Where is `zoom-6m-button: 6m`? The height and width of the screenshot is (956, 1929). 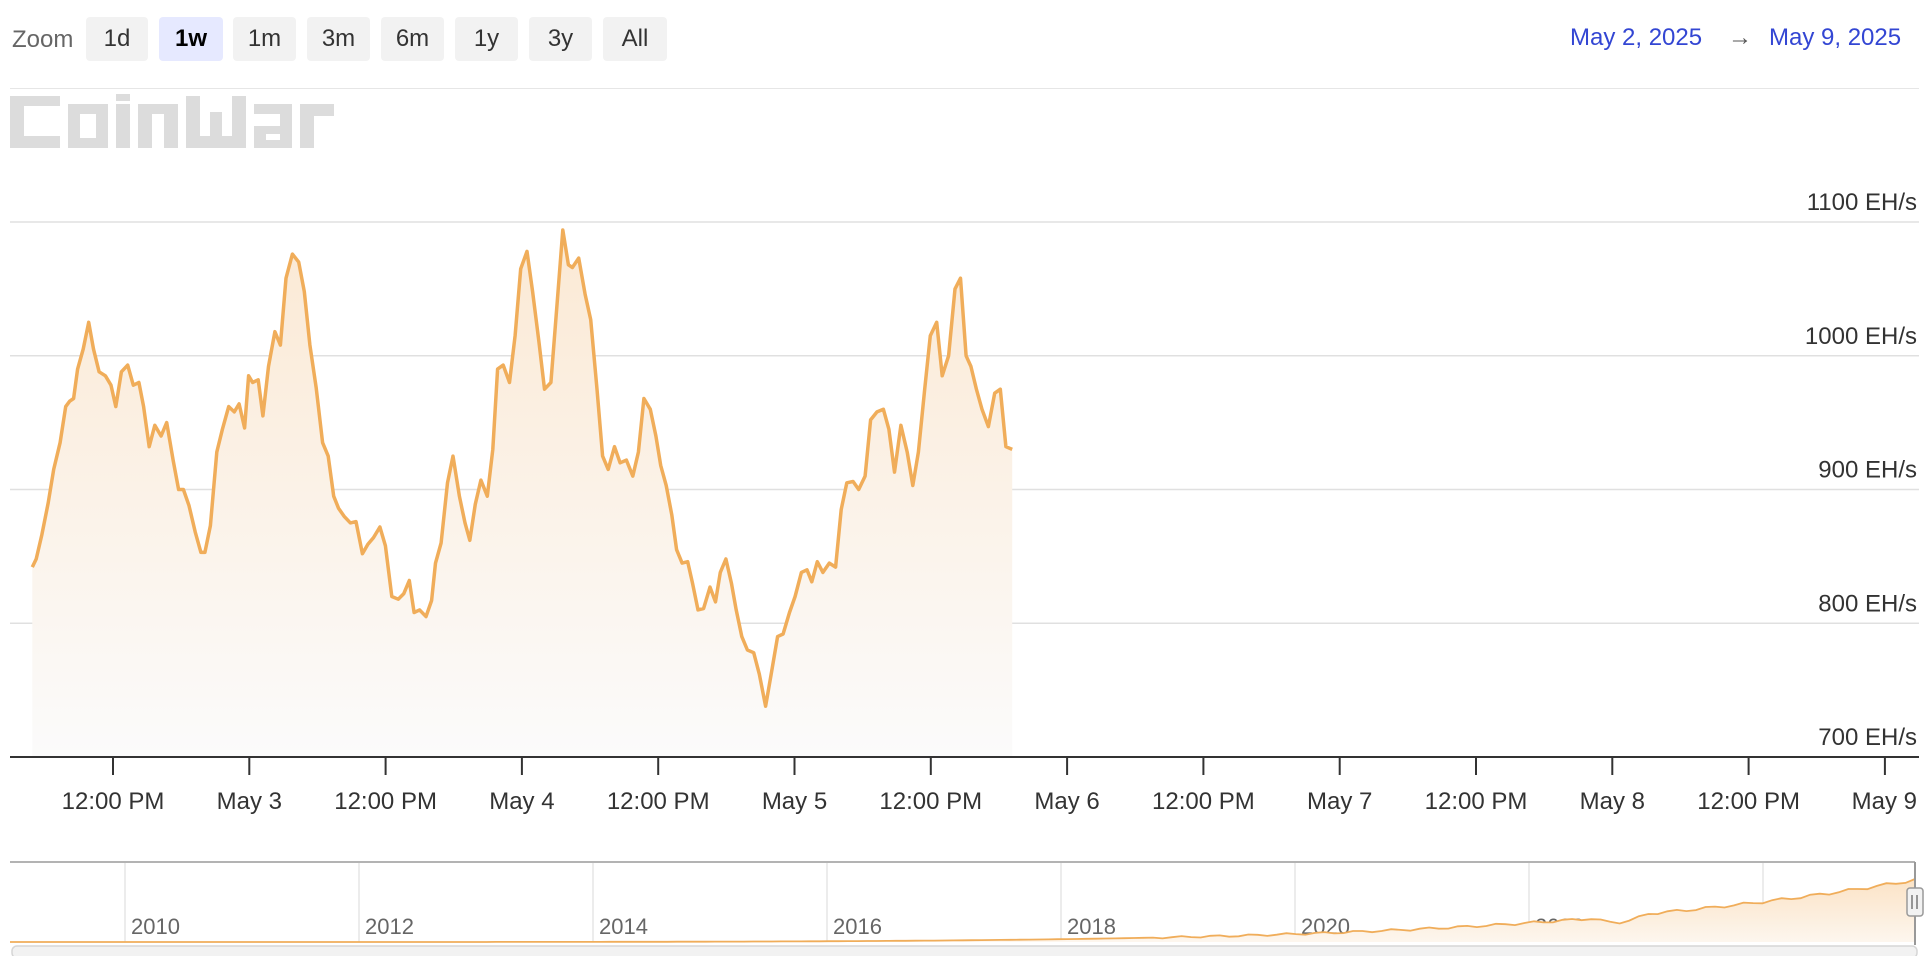
zoom-6m-button: 6m is located at coordinates (412, 39).